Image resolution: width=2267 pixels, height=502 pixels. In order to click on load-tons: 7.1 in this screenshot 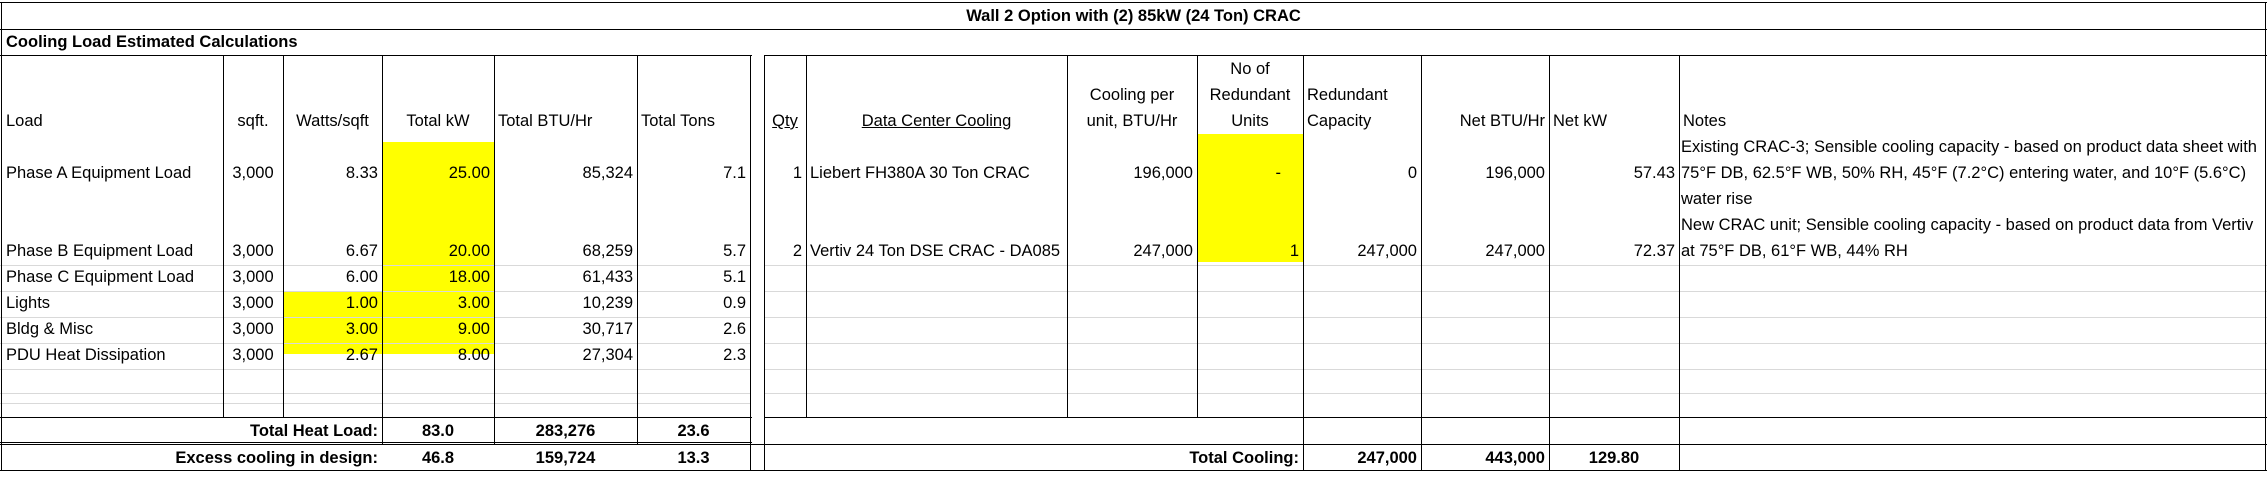, I will do `click(734, 173)`.